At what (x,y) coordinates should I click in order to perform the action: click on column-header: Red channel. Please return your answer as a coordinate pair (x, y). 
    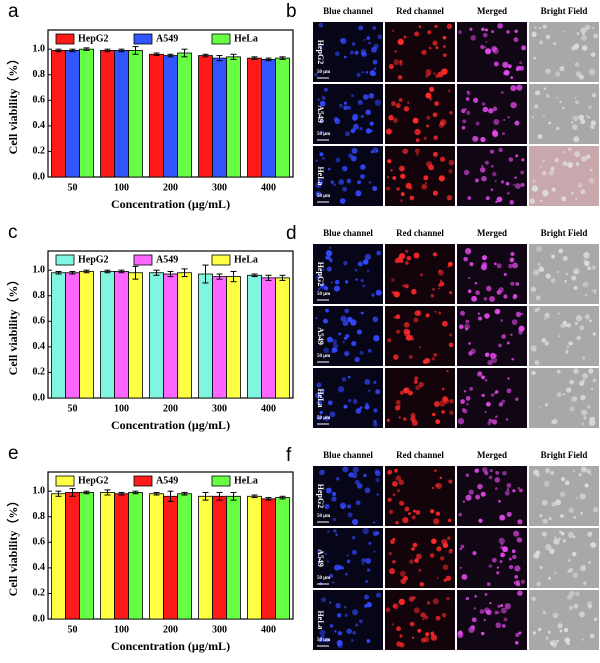
    Looking at the image, I should click on (420, 455).